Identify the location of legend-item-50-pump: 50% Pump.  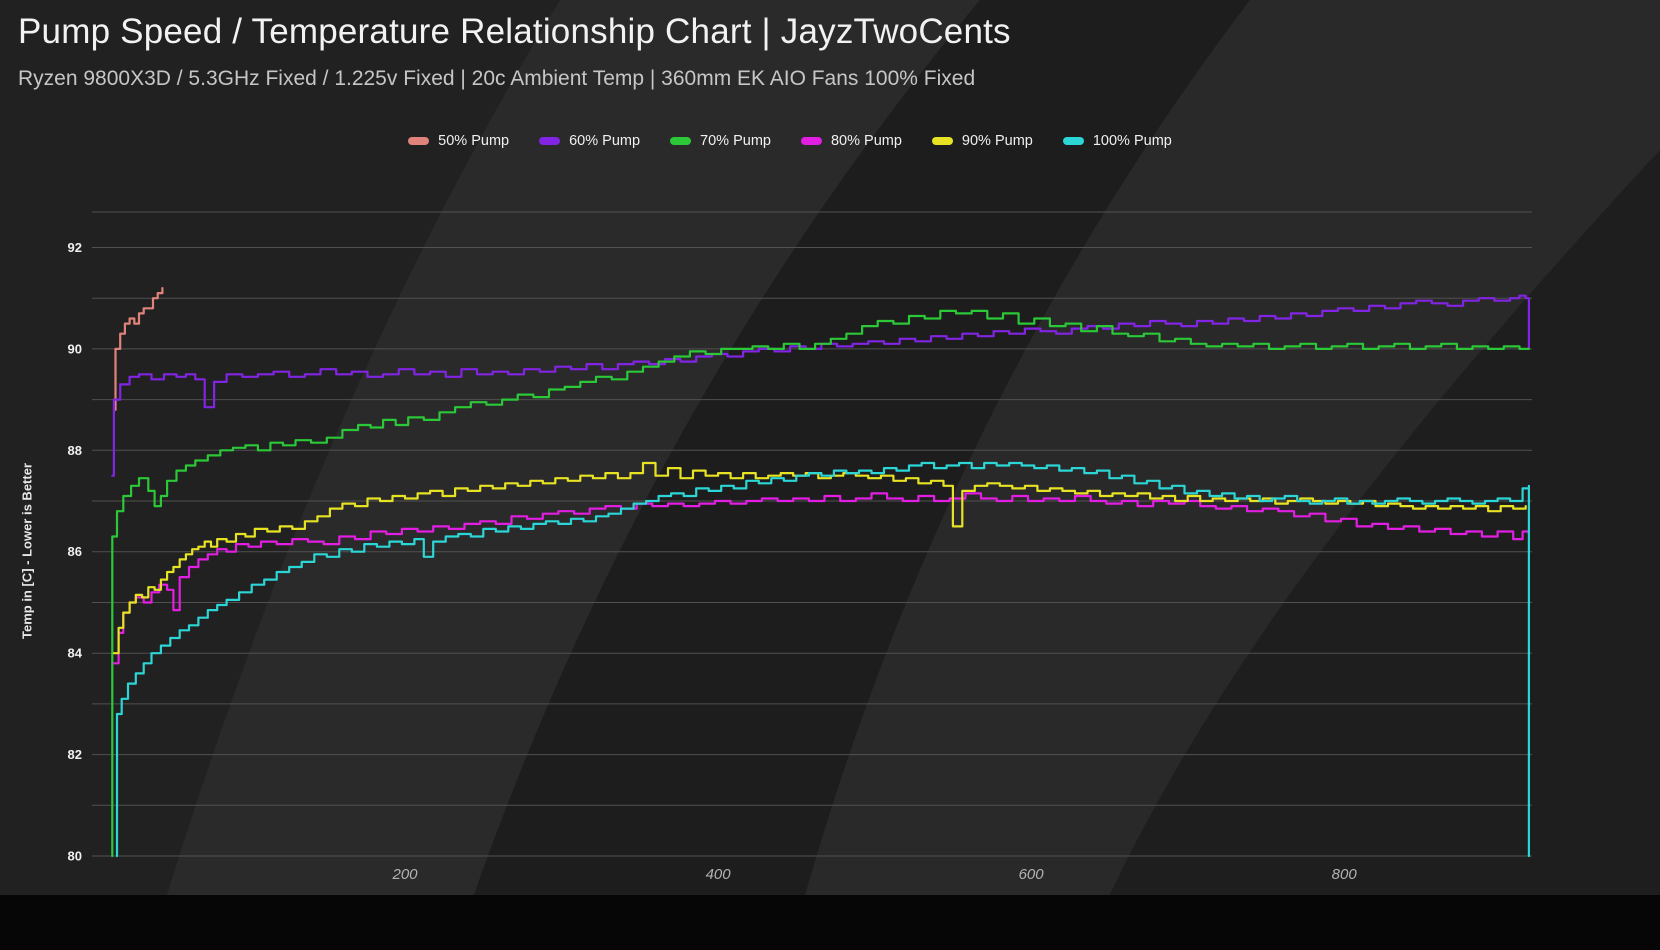
(458, 141).